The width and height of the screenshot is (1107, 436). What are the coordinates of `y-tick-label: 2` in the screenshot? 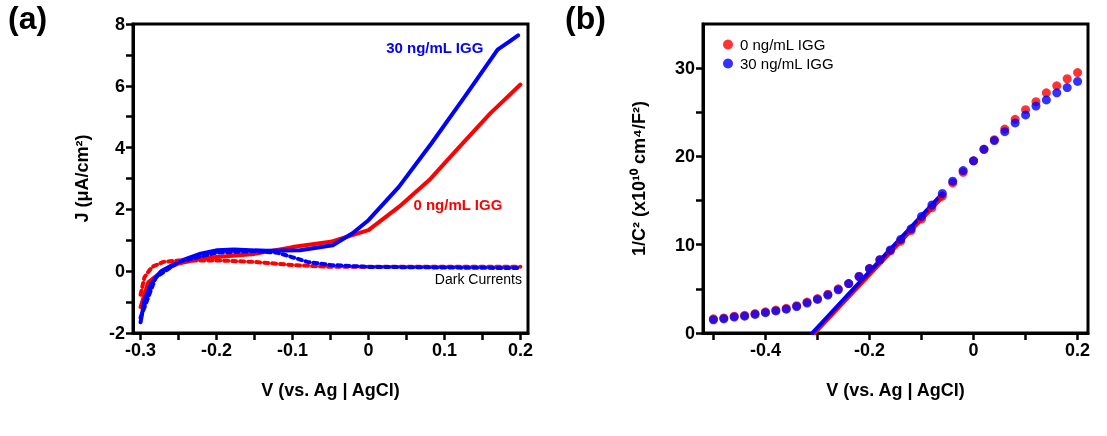 It's located at (119, 209).